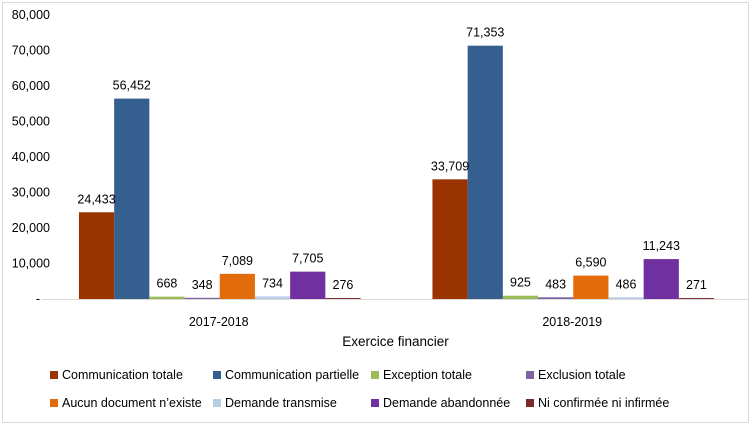  Describe the element at coordinates (292, 375) in the screenshot. I see `legend-label: Communication partielle` at that location.